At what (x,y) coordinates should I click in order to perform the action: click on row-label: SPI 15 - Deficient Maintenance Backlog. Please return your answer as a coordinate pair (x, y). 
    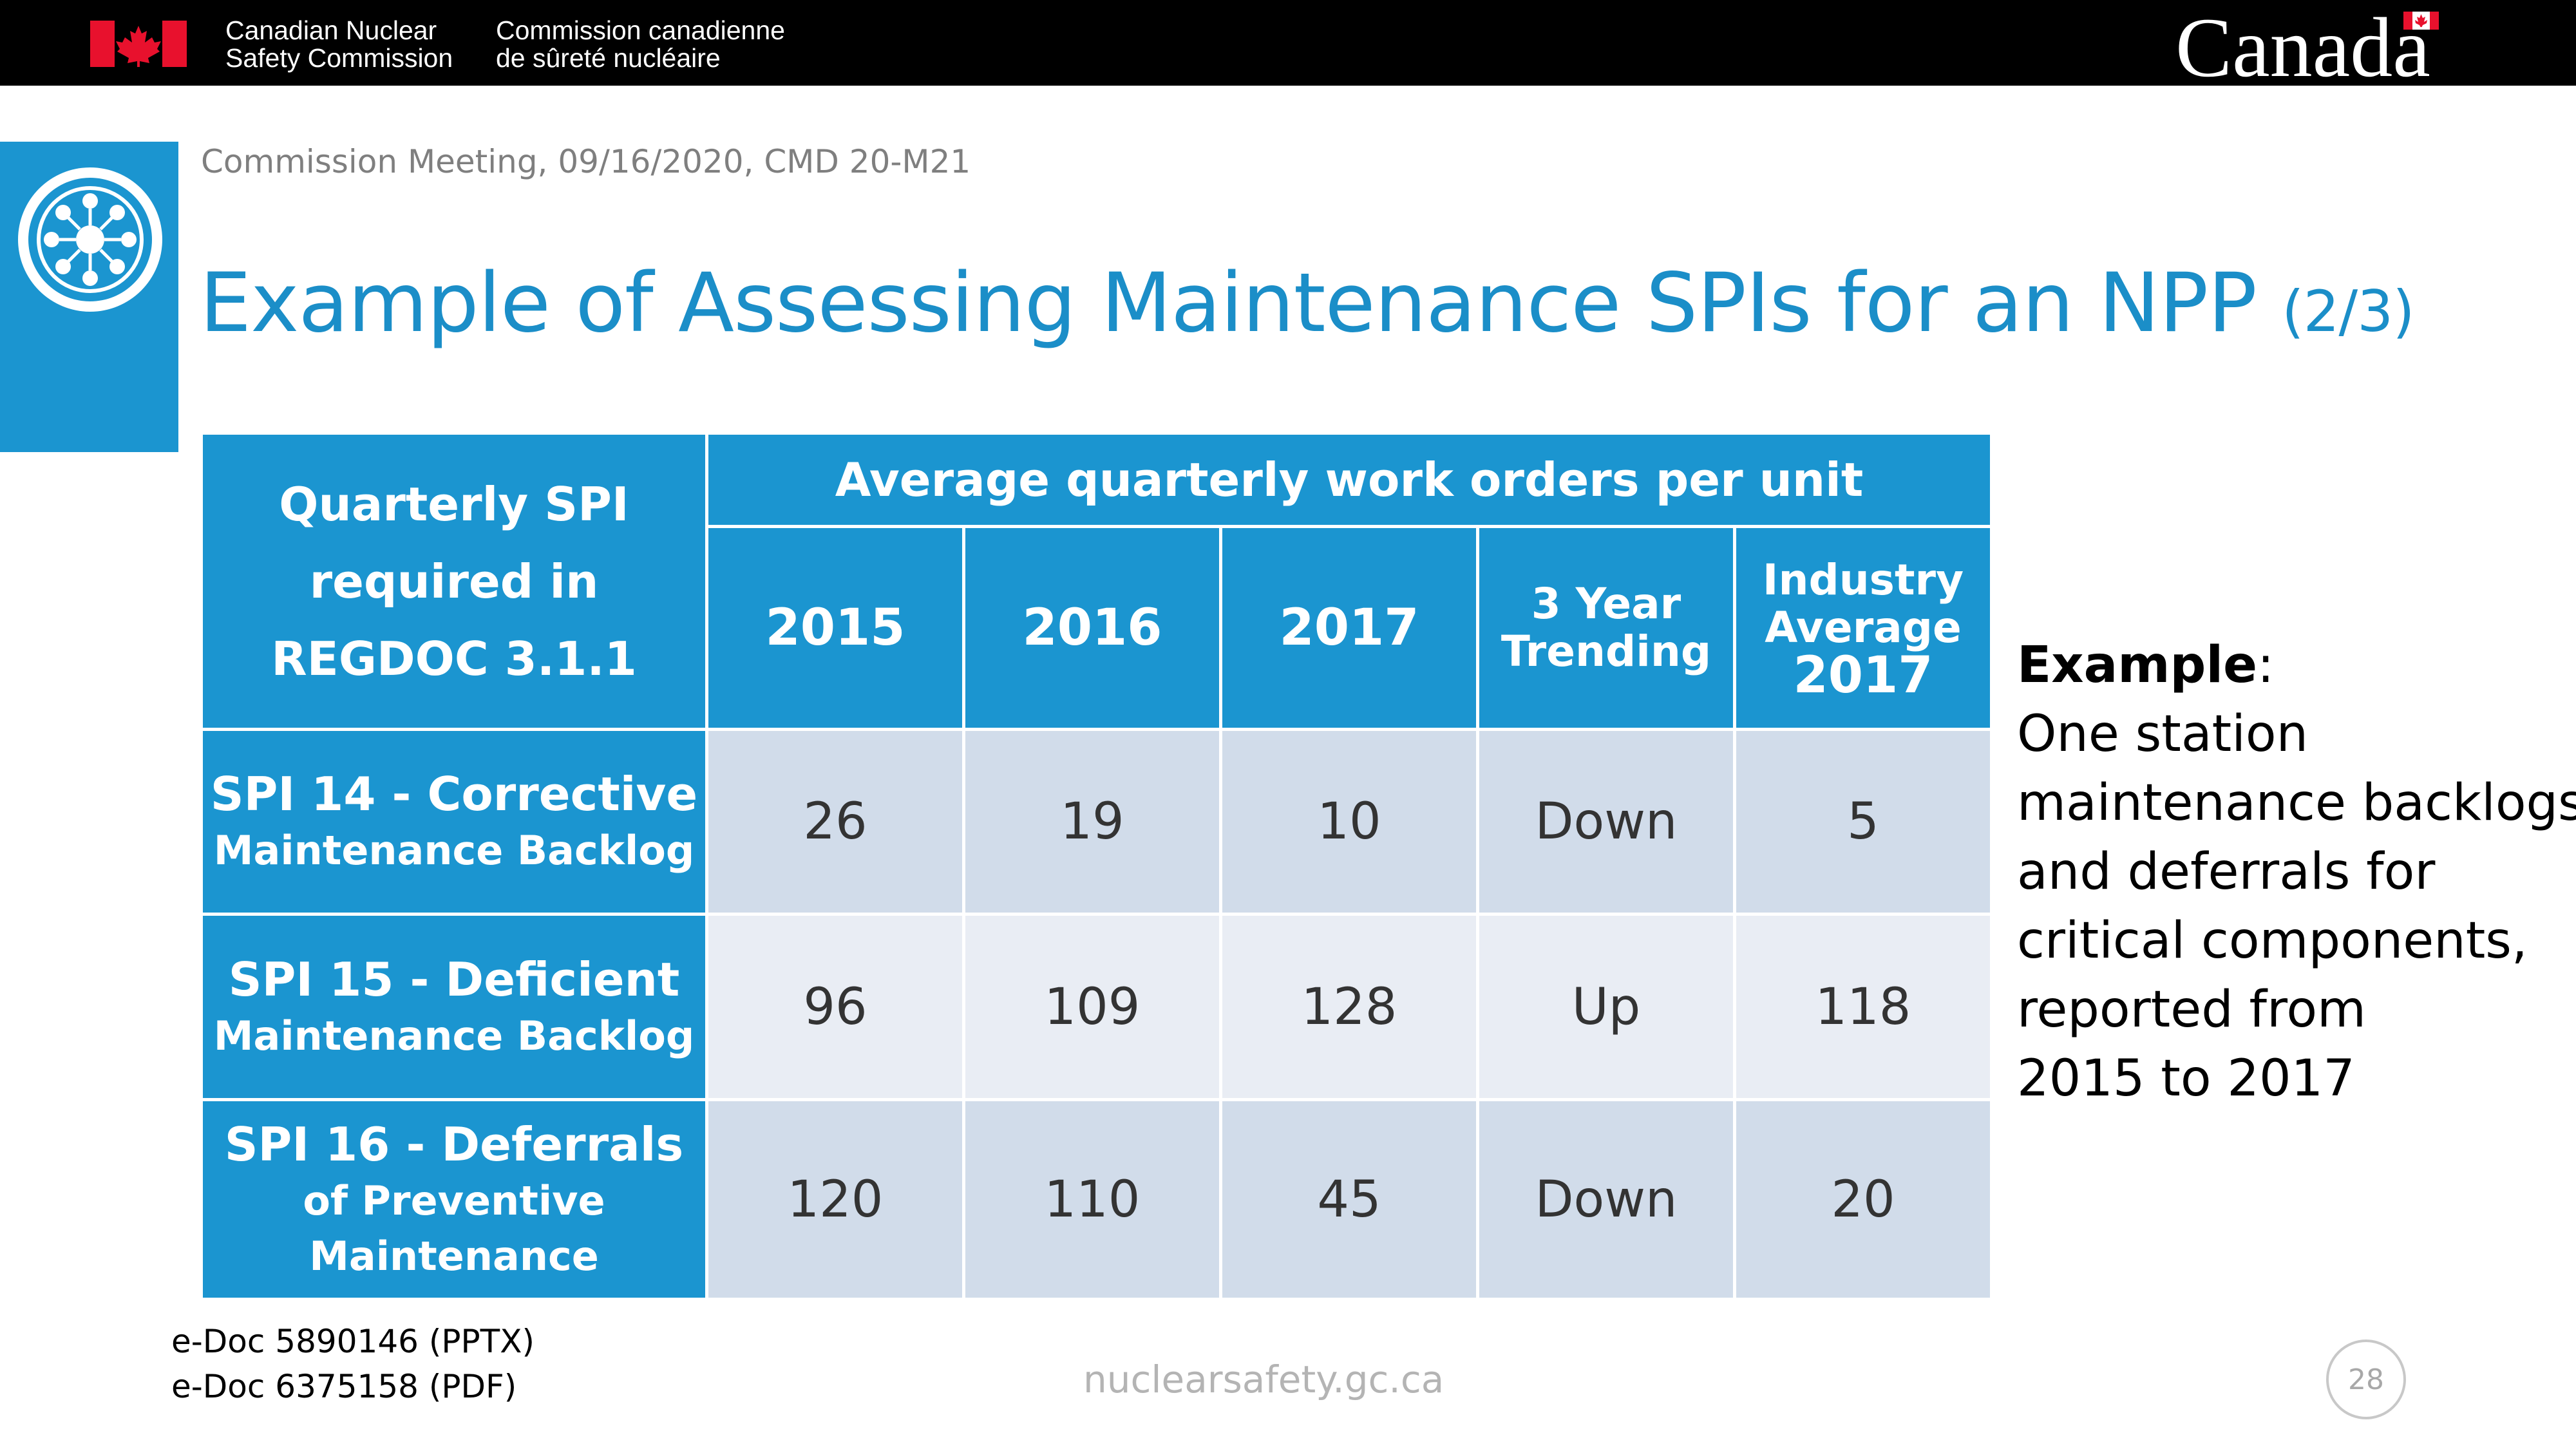
    Looking at the image, I should click on (454, 1007).